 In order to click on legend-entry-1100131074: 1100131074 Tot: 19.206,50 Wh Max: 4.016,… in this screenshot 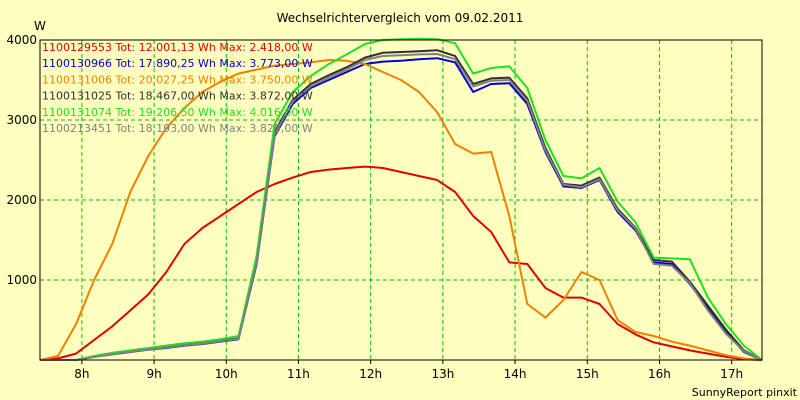, I will do `click(177, 112)`.